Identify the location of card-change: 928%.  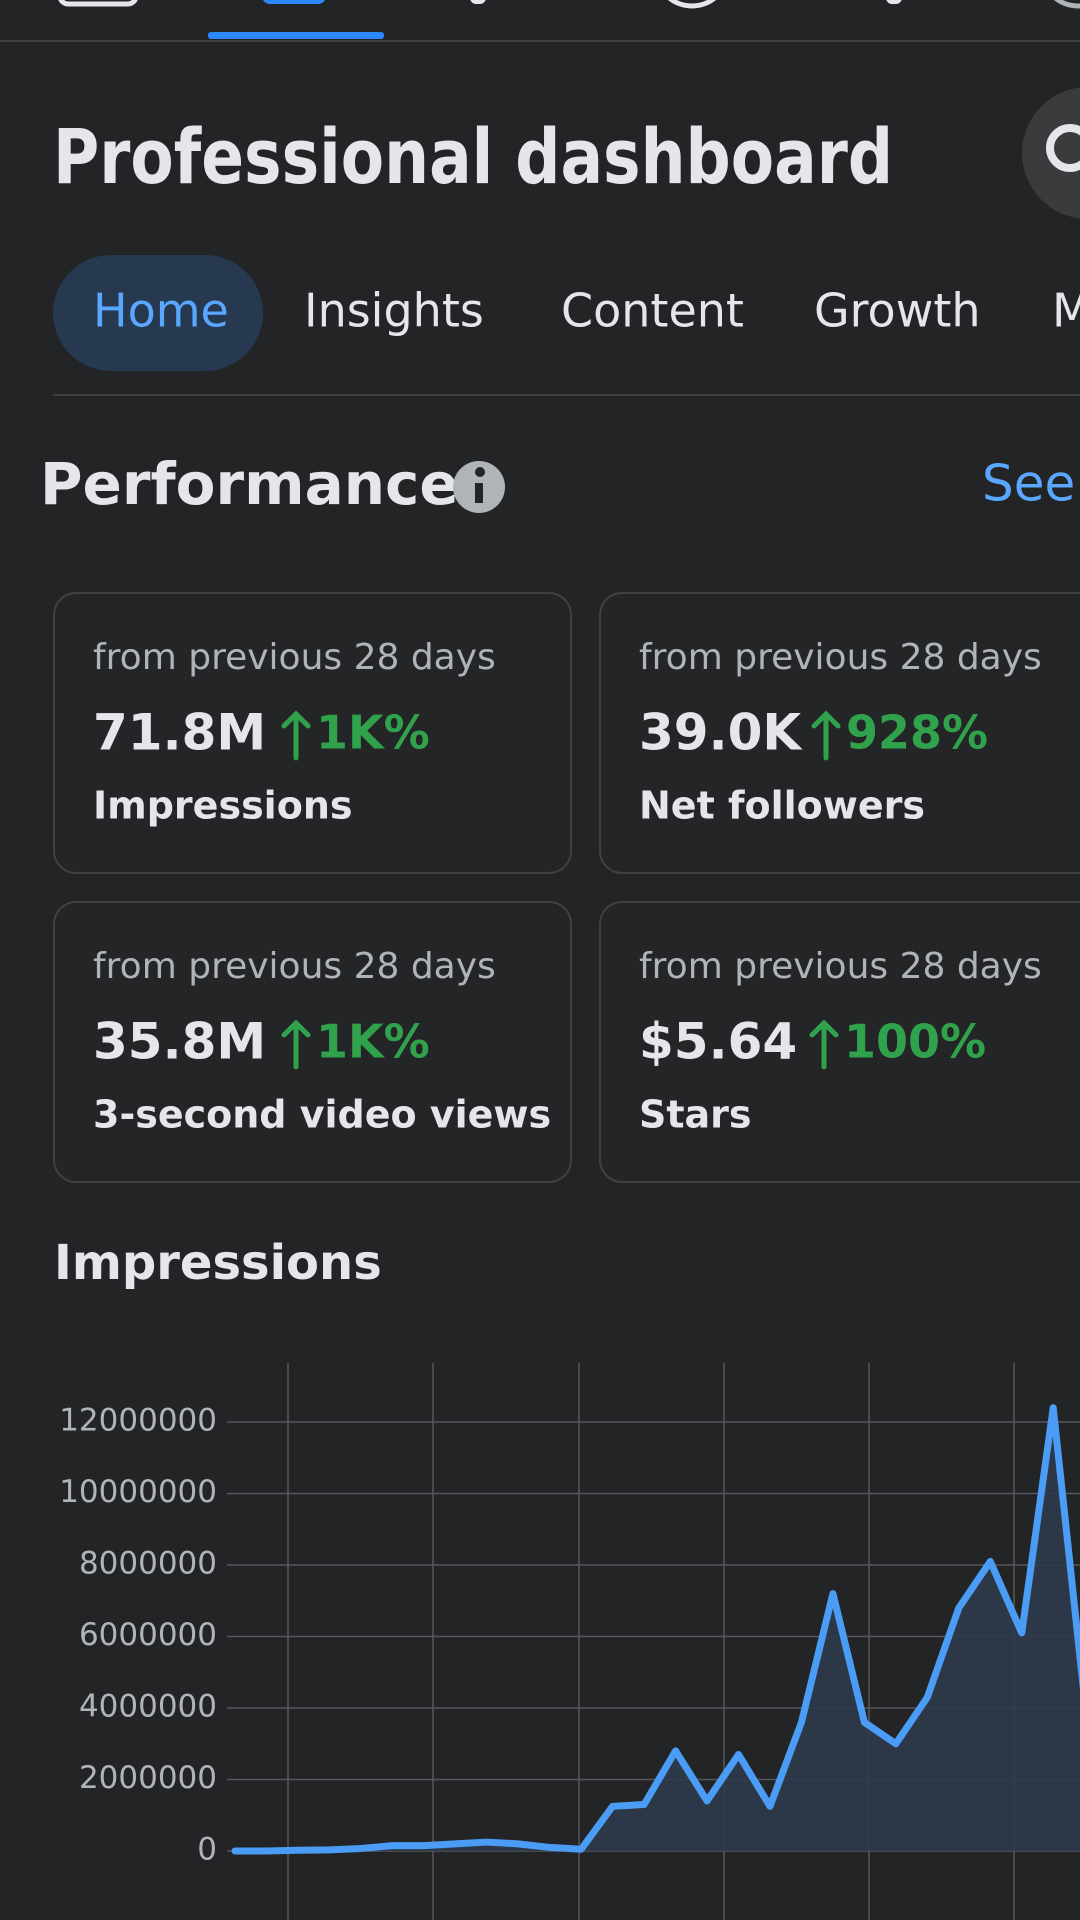
(917, 733).